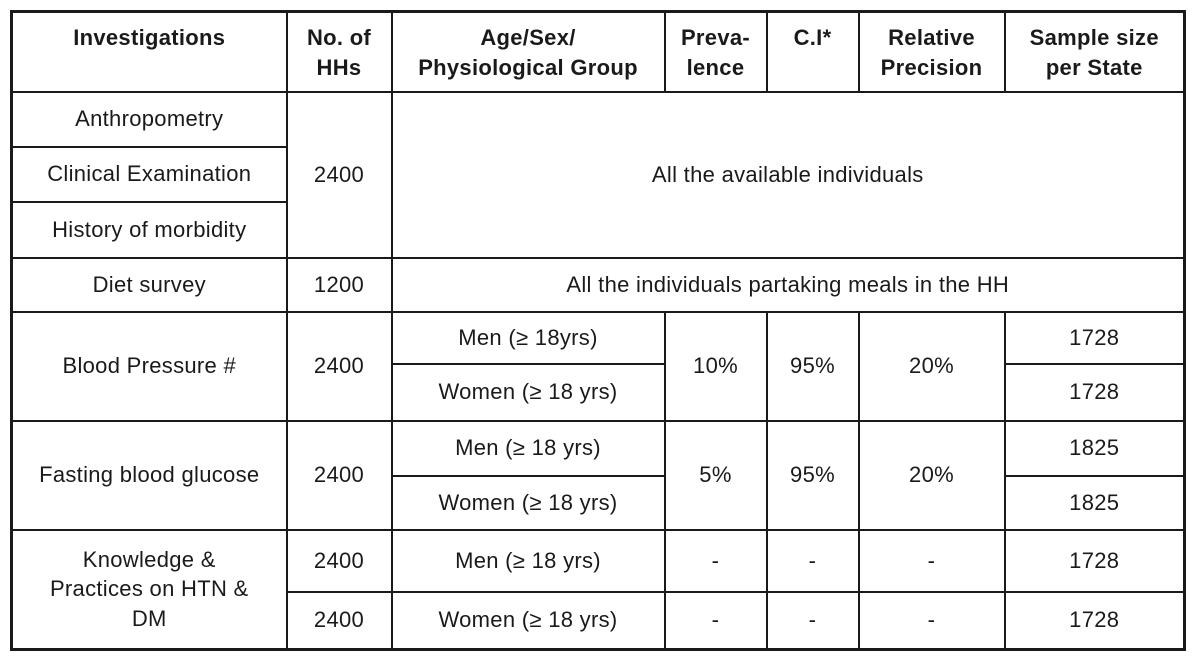  Describe the element at coordinates (1094, 502) in the screenshot. I see `cell-fbg-sample-women: 1825` at that location.